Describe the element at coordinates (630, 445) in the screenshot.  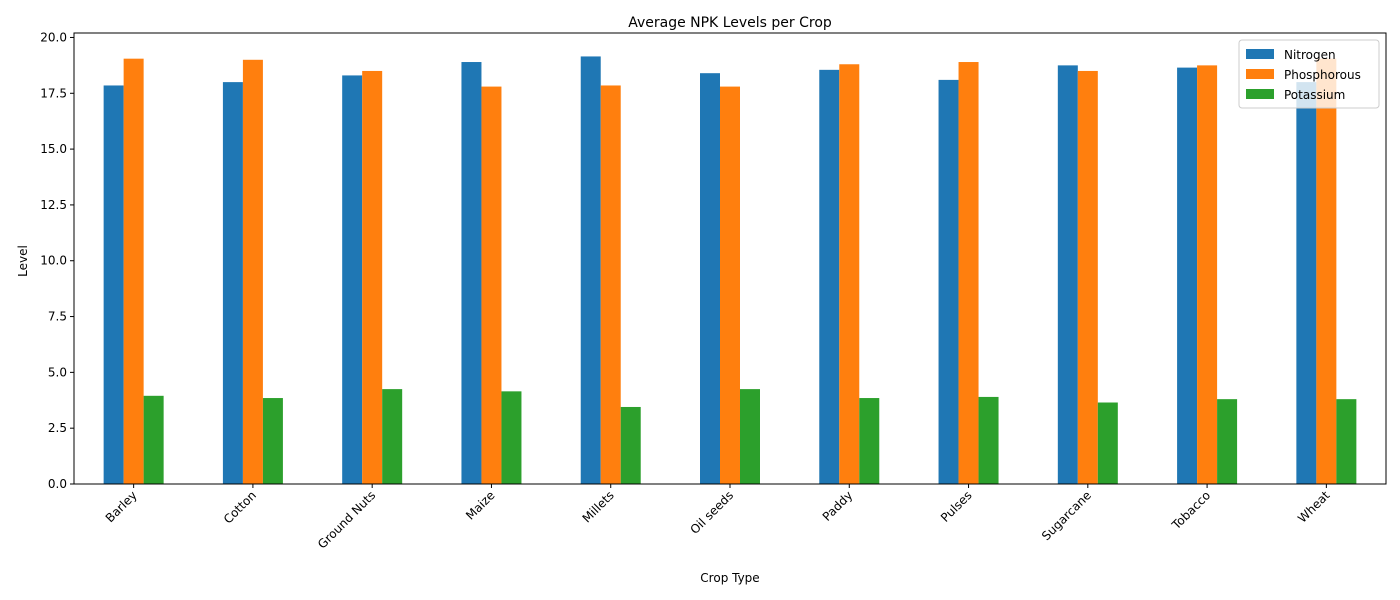
I see `bar-potassium-millets` at that location.